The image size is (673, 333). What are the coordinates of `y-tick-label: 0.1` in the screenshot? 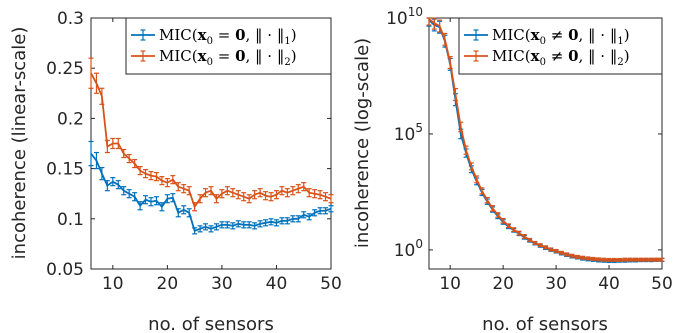 It's located at (70, 220).